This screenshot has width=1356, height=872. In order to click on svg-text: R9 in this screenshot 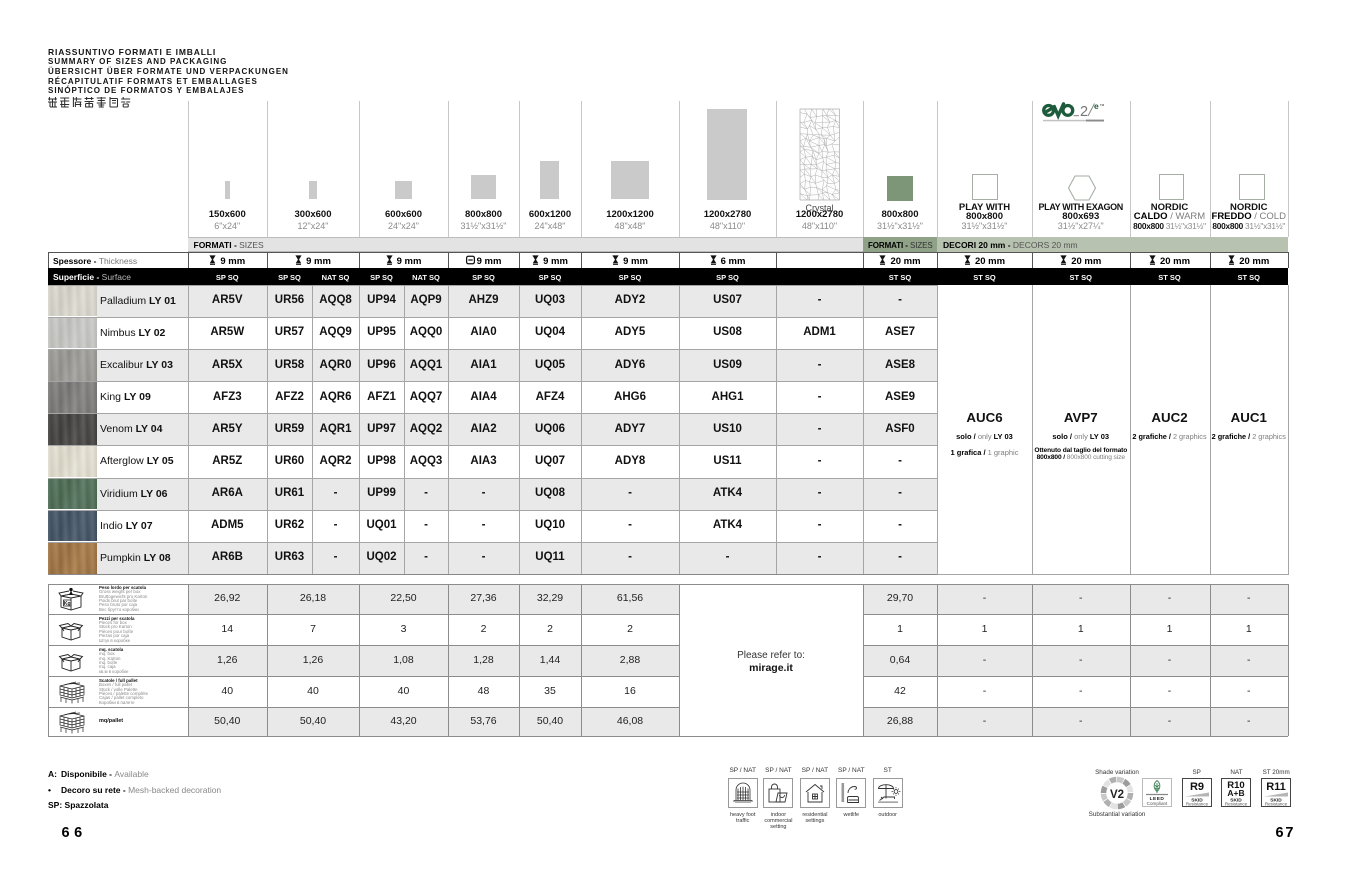, I will do `click(1197, 787)`.